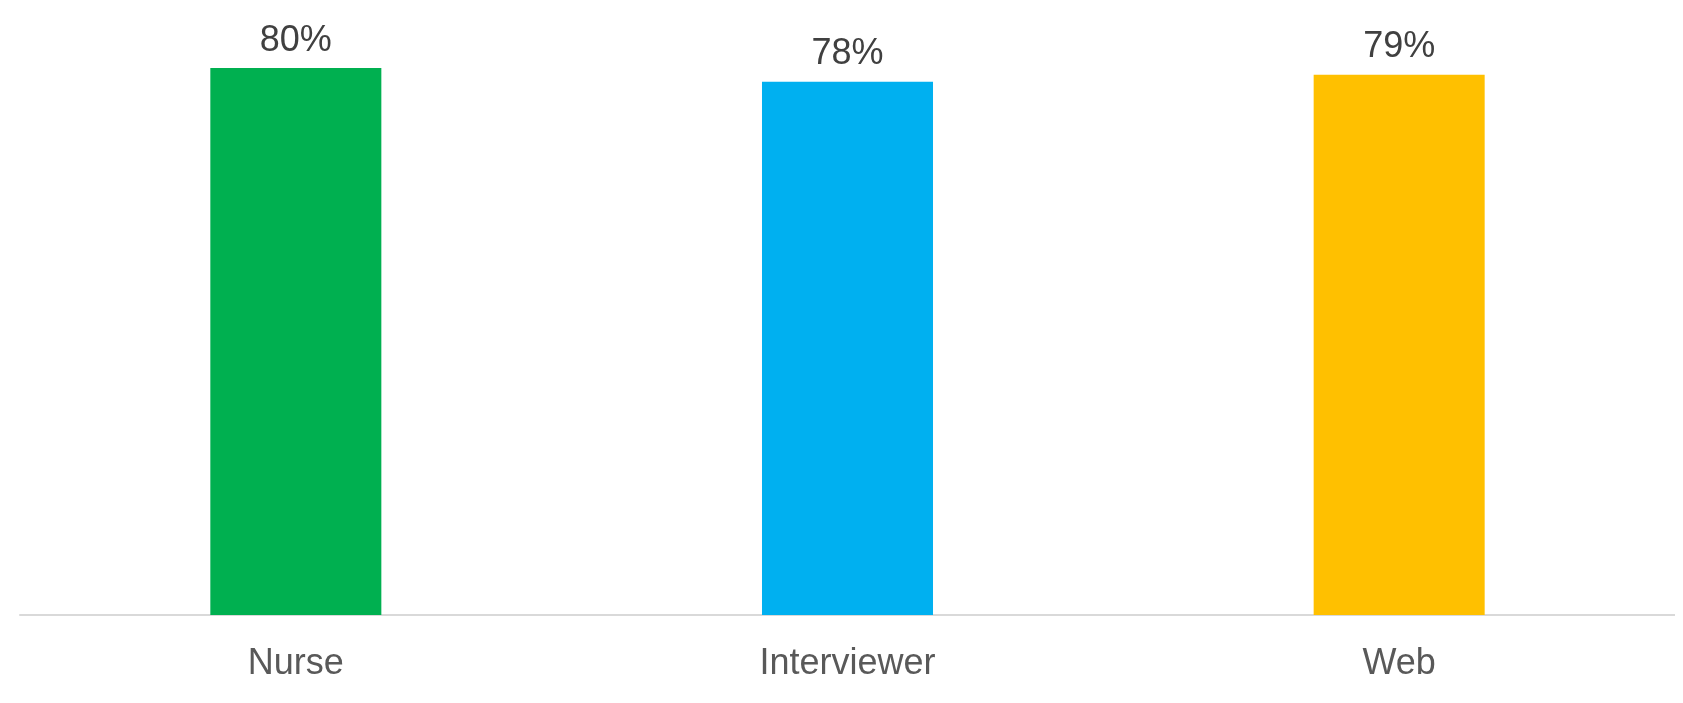  Describe the element at coordinates (1399, 661) in the screenshot. I see `x-tick-label: Web` at that location.